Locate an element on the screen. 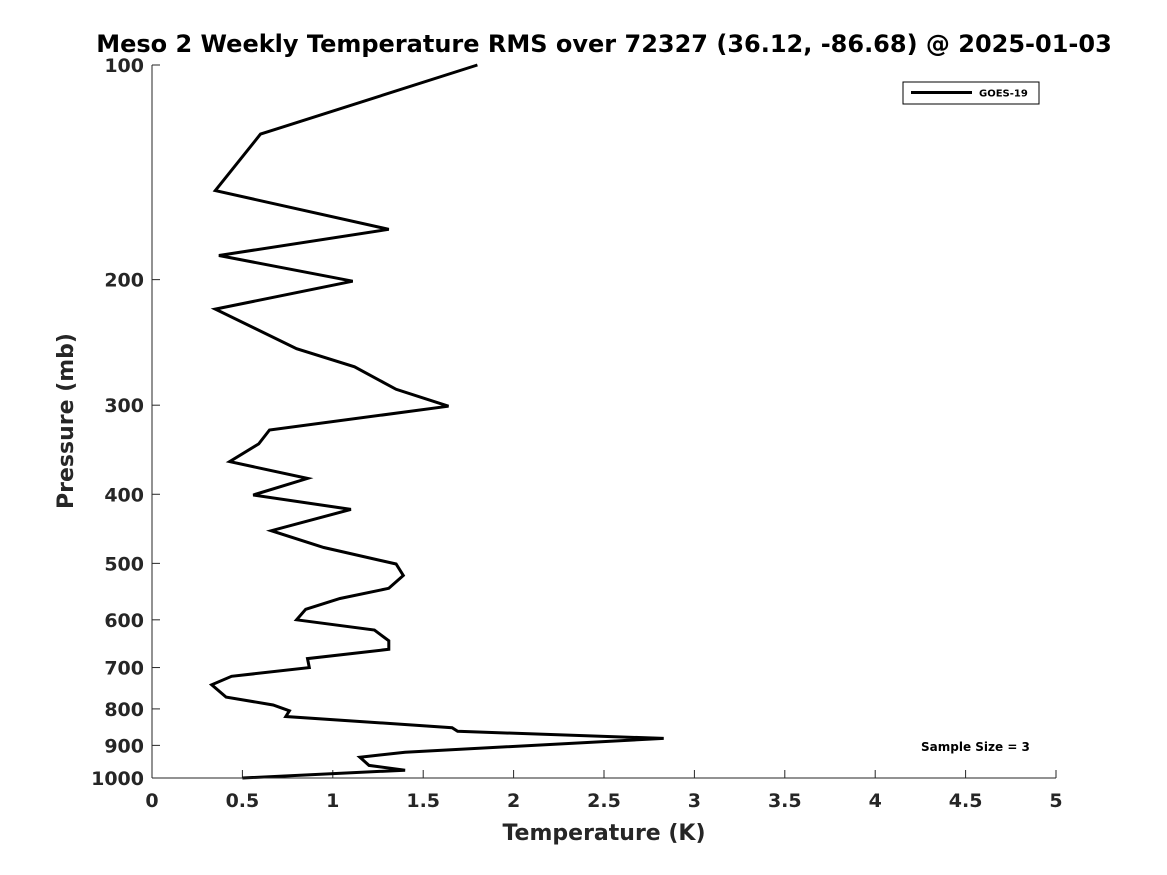  y-tick-label: 800 is located at coordinates (124, 710).